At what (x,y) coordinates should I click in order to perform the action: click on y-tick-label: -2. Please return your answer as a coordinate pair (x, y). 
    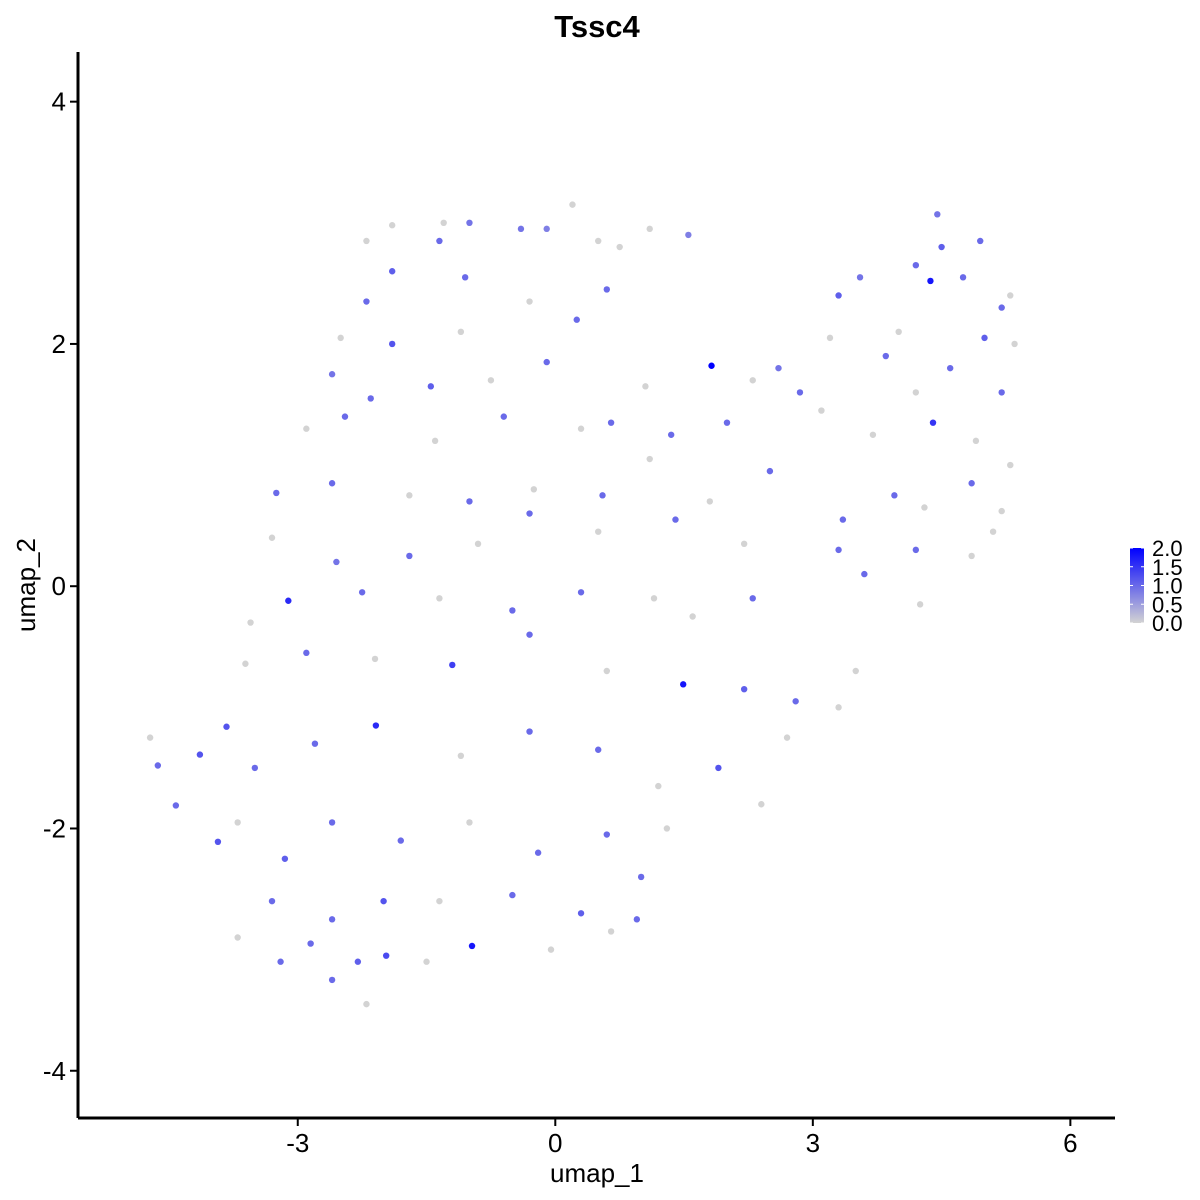
    Looking at the image, I should click on (54, 828).